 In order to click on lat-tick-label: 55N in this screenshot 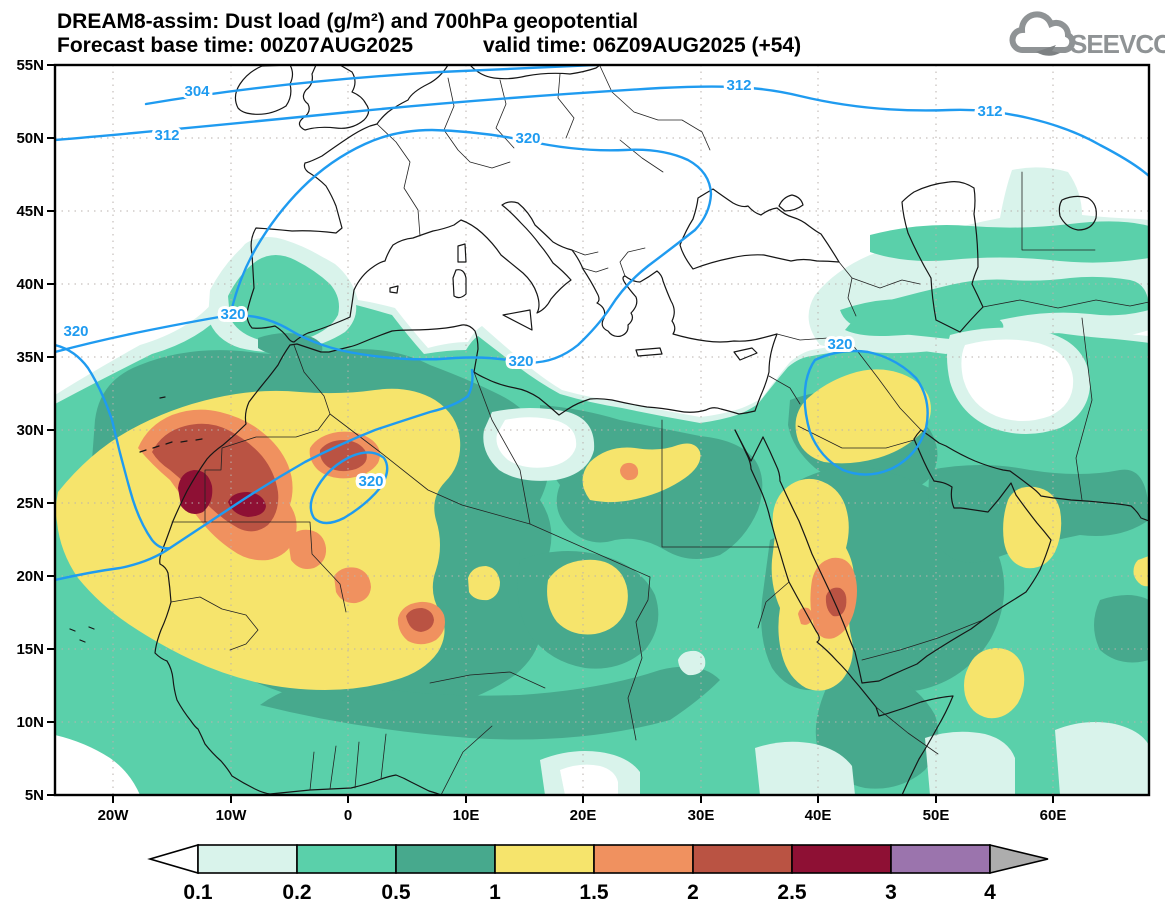, I will do `click(30, 65)`.